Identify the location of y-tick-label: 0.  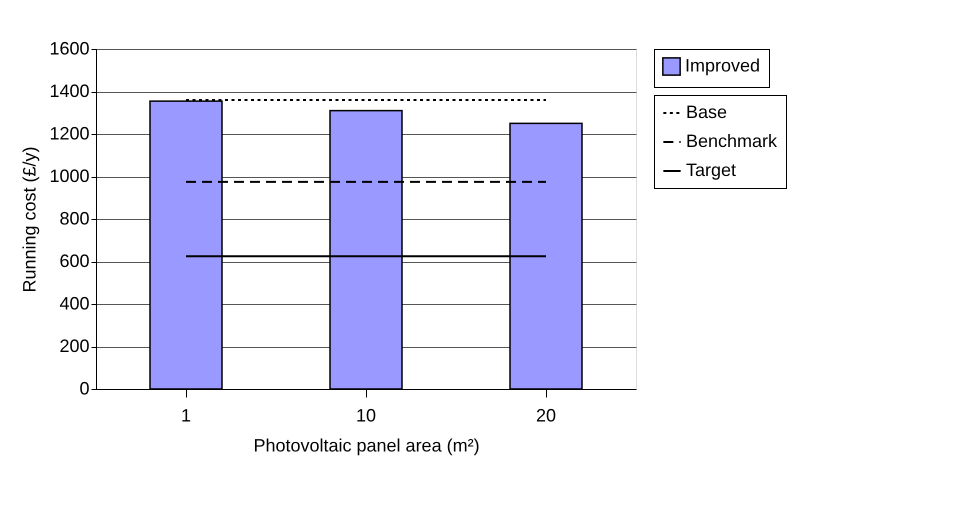
(84, 388).